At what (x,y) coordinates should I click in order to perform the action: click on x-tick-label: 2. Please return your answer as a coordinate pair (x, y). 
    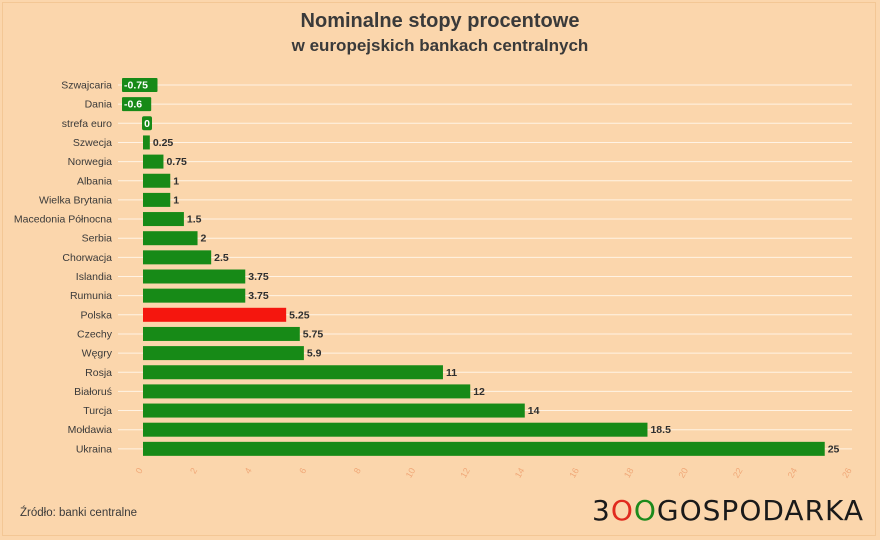
    Looking at the image, I should click on (193, 470).